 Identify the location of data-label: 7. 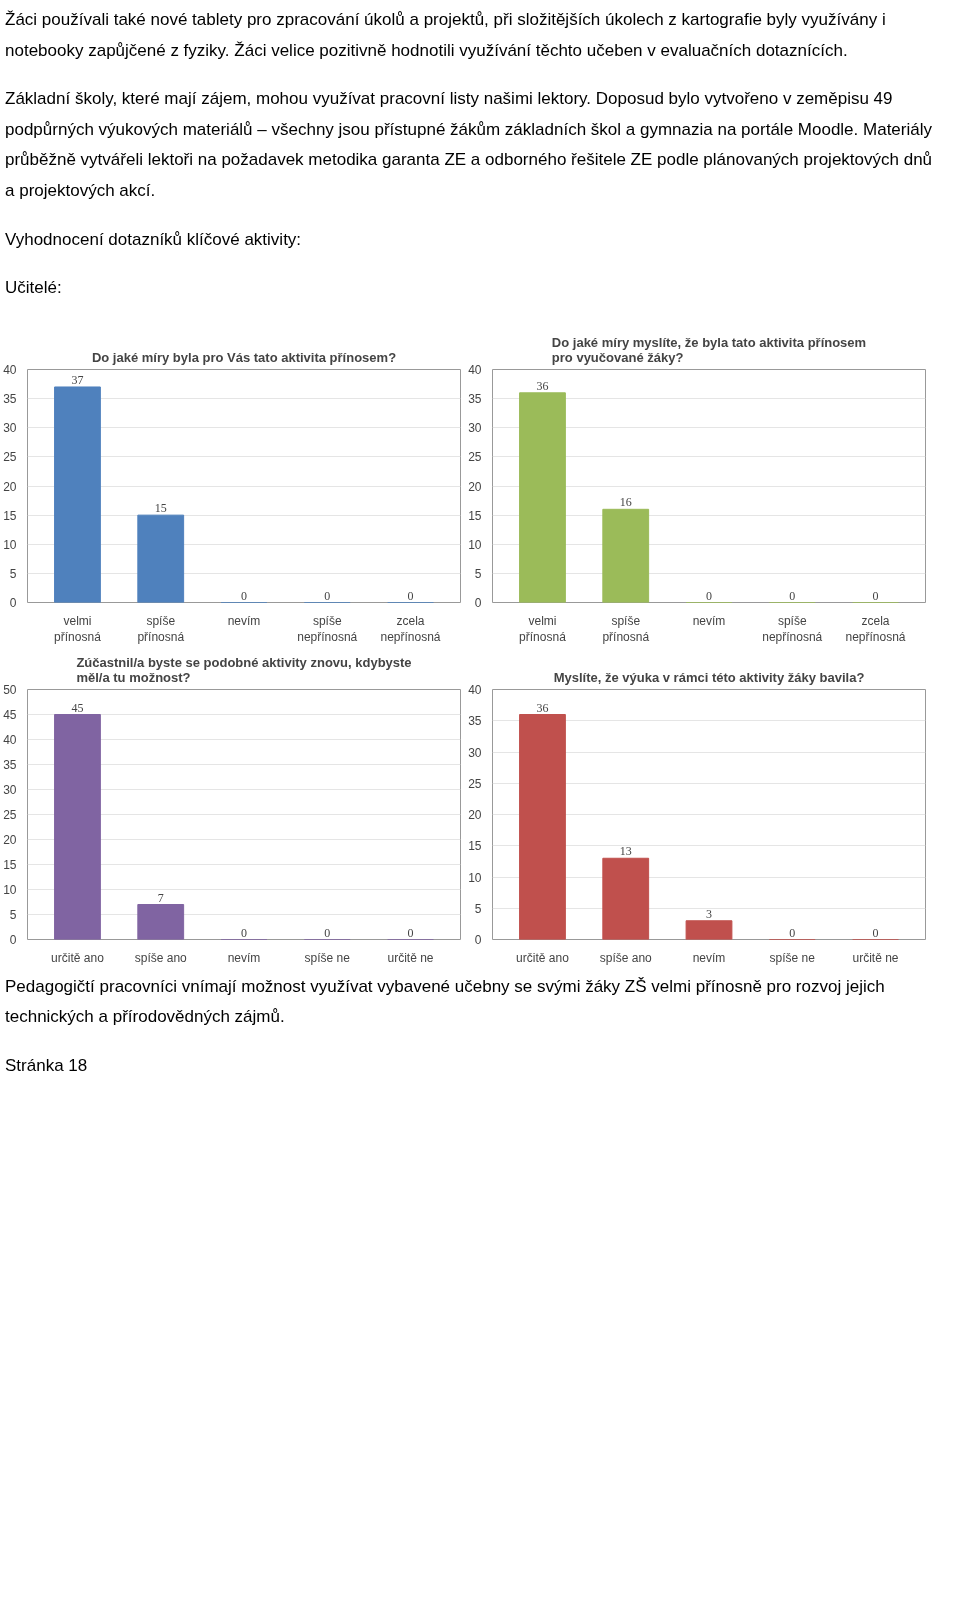
(160, 897).